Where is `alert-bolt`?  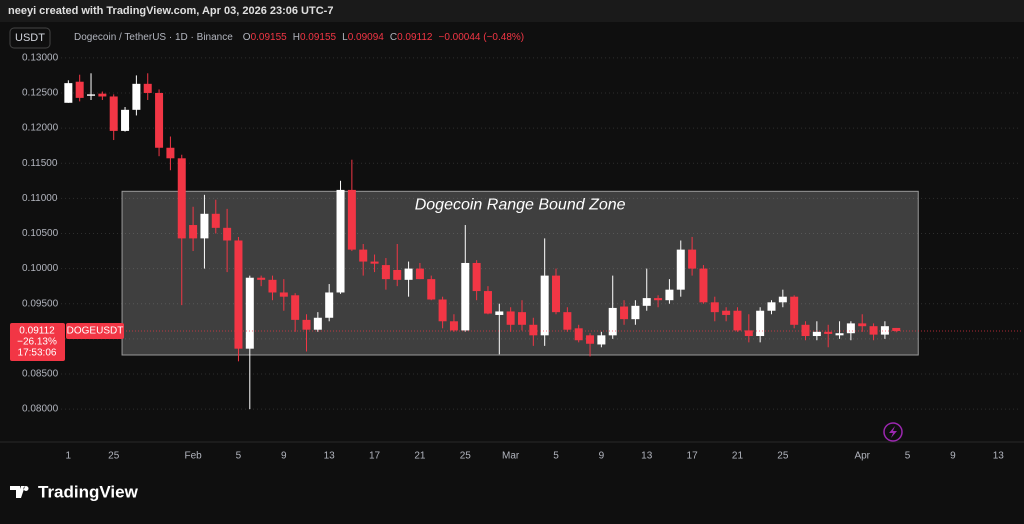 alert-bolt is located at coordinates (893, 432).